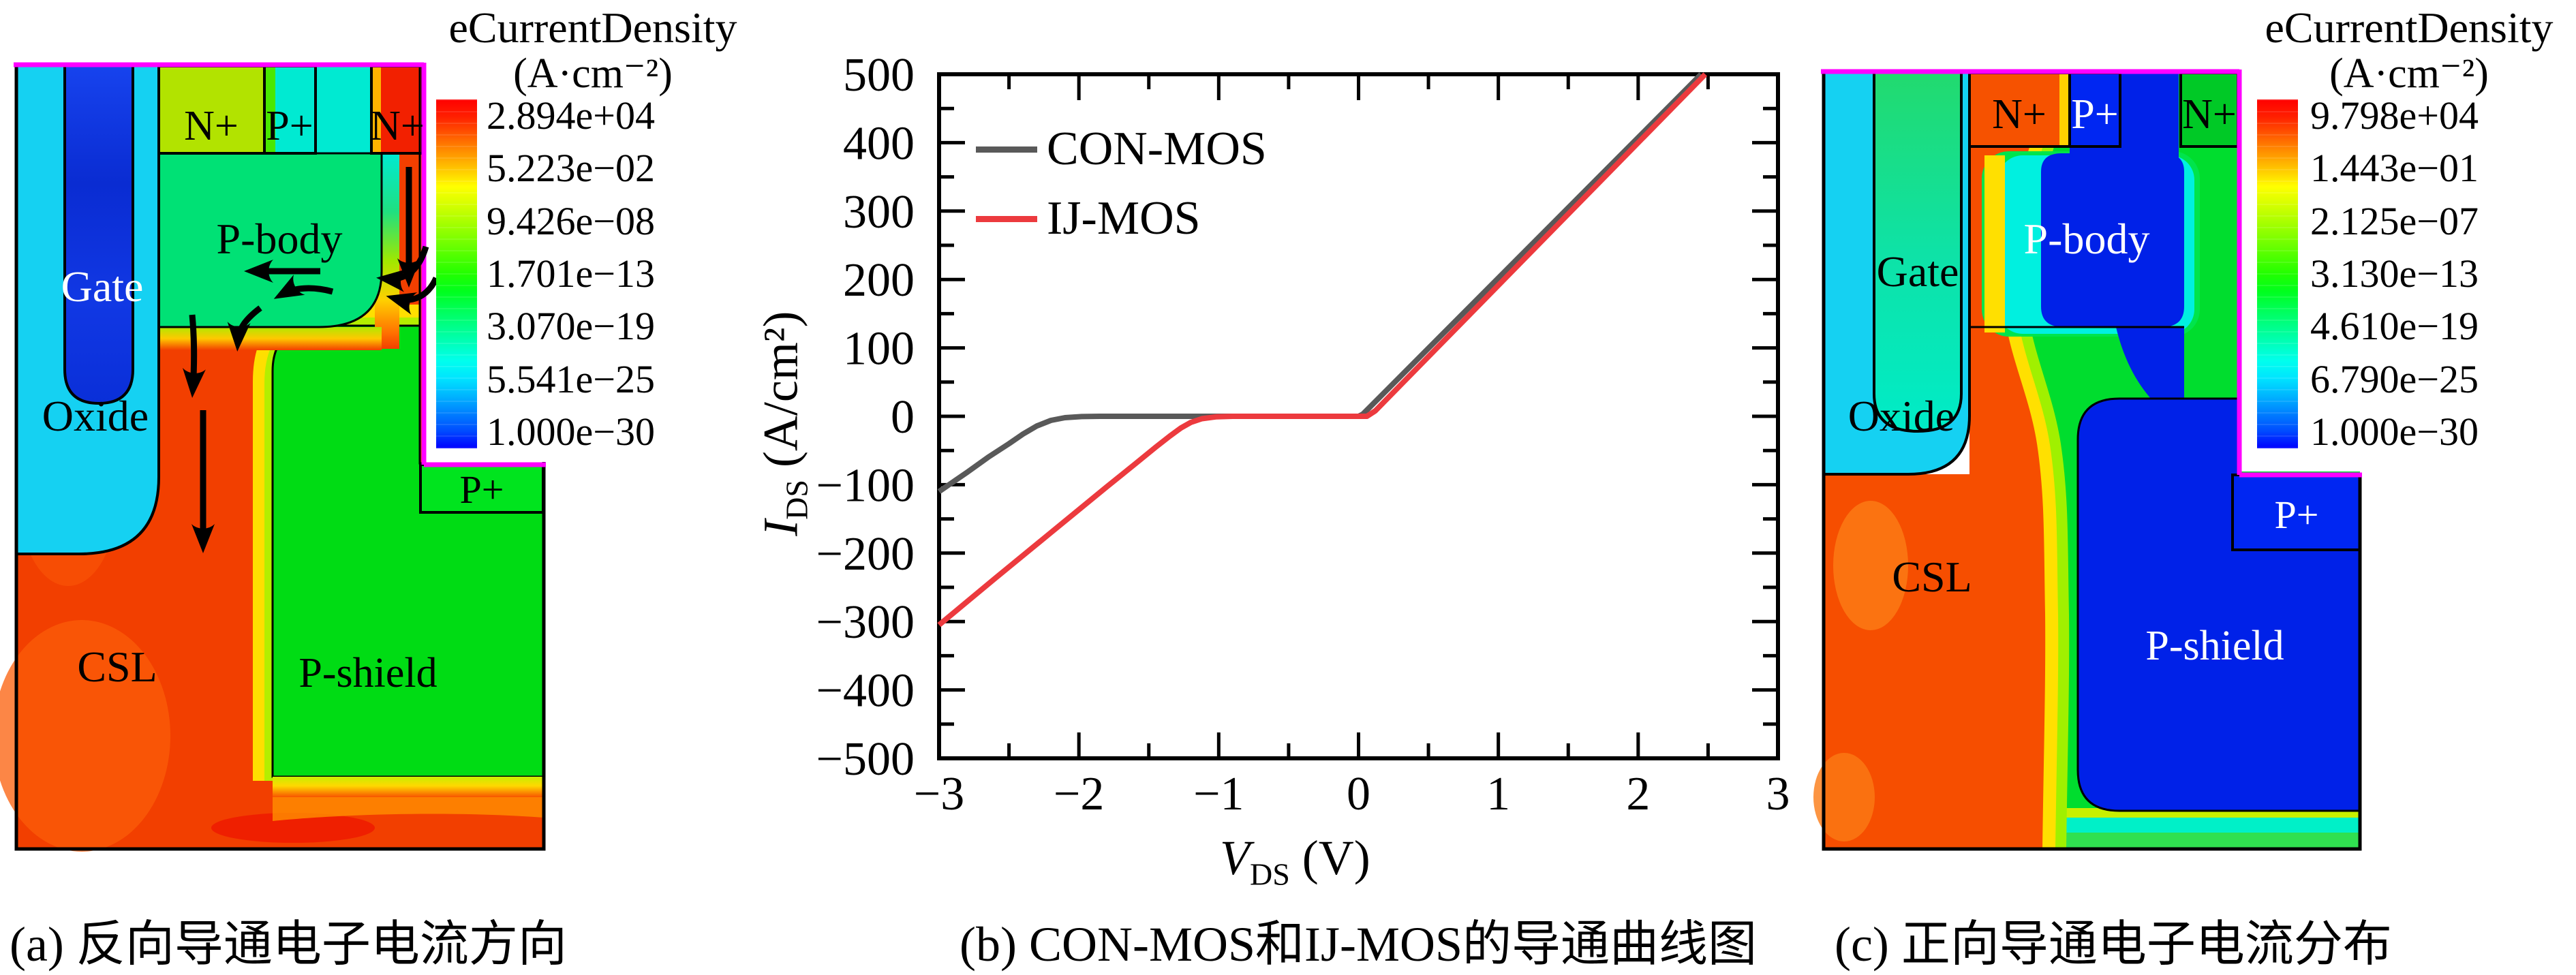 This screenshot has height=975, width=2576. What do you see at coordinates (2409, 73) in the screenshot?
I see `colorbar-units-c: (A·cm⁻²)` at bounding box center [2409, 73].